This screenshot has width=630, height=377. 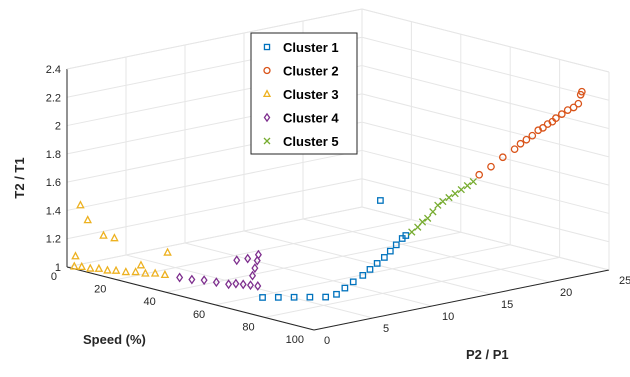 I want to click on y-tick-label: 25, so click(x=624, y=281).